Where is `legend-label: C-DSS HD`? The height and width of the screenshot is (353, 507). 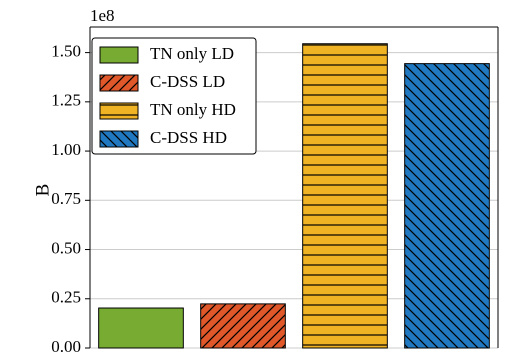 legend-label: C-DSS HD is located at coordinates (188, 137).